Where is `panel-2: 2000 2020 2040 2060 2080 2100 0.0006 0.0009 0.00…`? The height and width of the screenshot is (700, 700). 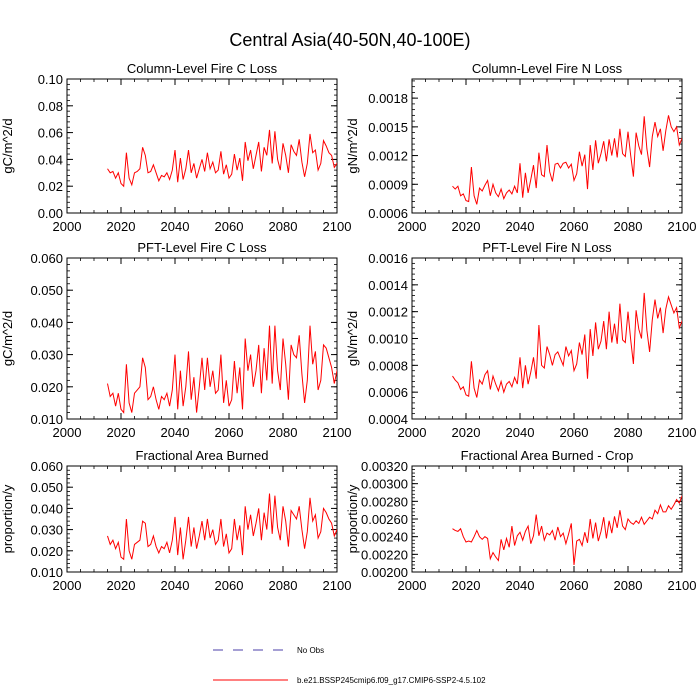 panel-2: 2000 2020 2040 2060 2080 2100 0.0006 0.0009 0.00… is located at coordinates (521, 147).